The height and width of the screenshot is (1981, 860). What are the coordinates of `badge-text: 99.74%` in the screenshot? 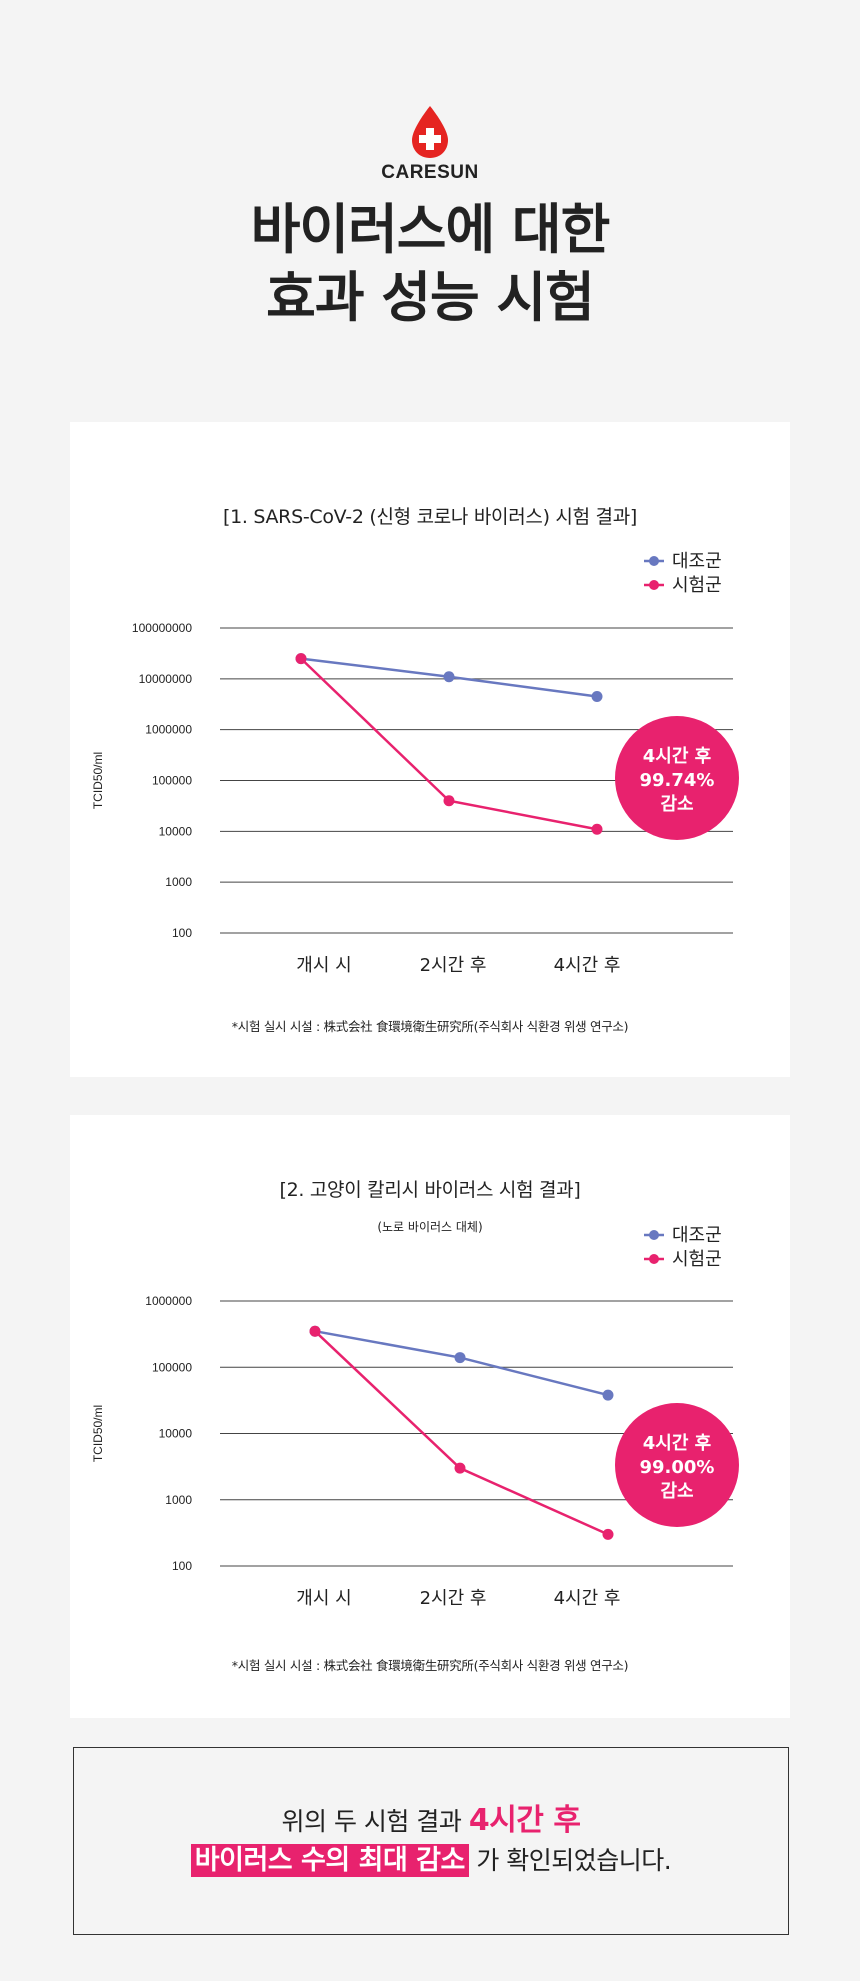 It's located at (677, 780).